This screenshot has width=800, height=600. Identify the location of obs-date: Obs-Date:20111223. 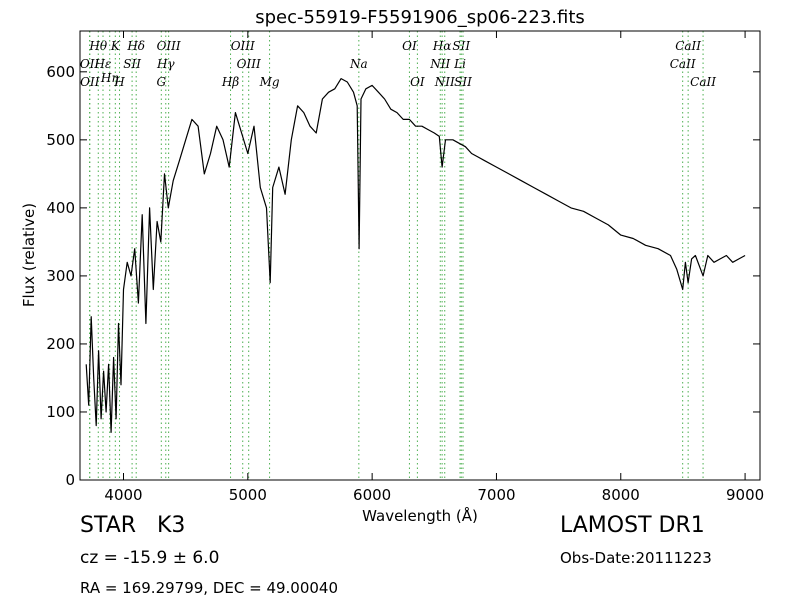
(636, 558).